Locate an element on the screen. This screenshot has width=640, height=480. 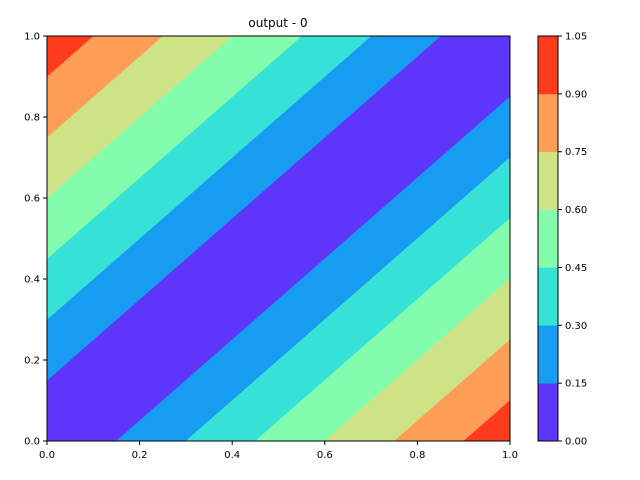
colorbar-tick-label-6: 0.90 is located at coordinates (576, 94).